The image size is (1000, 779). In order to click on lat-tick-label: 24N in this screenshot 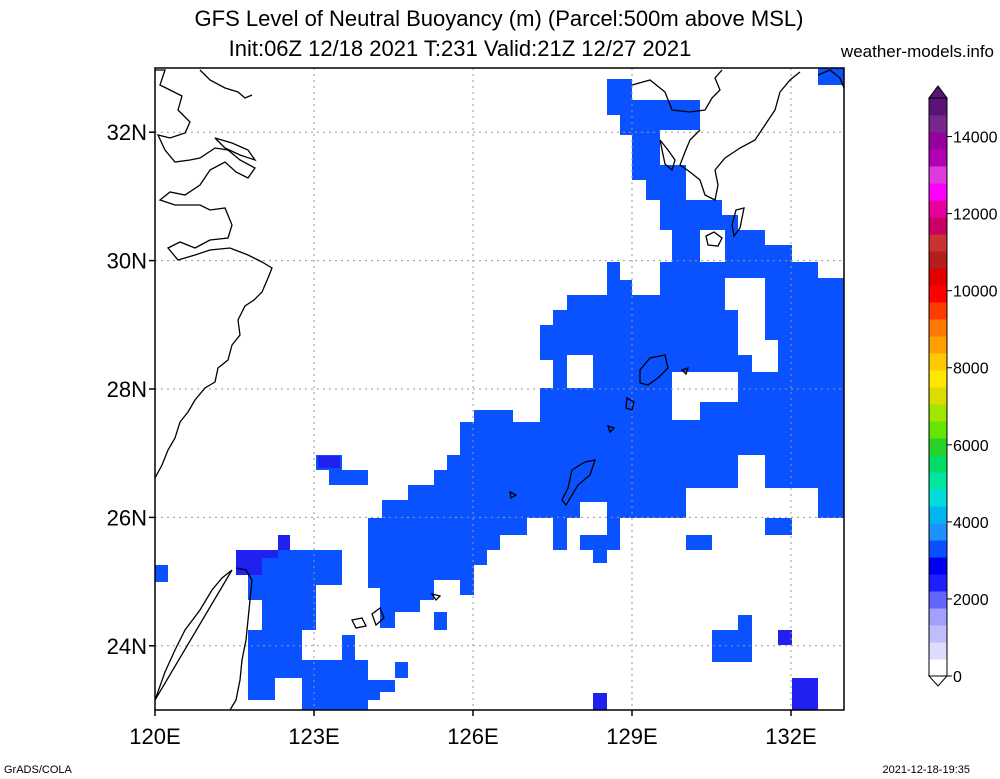, I will do `click(127, 646)`.